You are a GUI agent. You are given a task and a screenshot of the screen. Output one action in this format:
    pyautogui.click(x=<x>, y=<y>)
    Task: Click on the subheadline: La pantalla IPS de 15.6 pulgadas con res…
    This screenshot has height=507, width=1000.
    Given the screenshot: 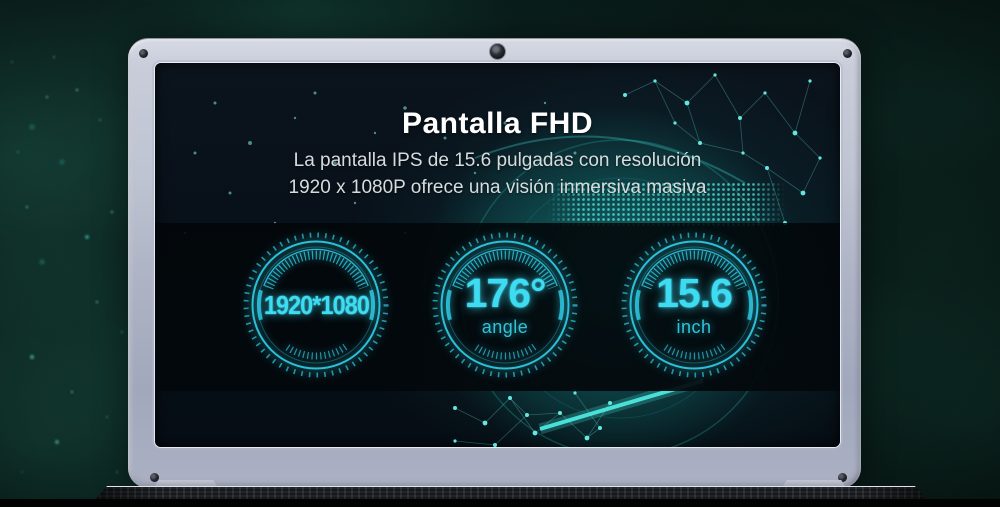 What is the action you would take?
    pyautogui.click(x=497, y=174)
    